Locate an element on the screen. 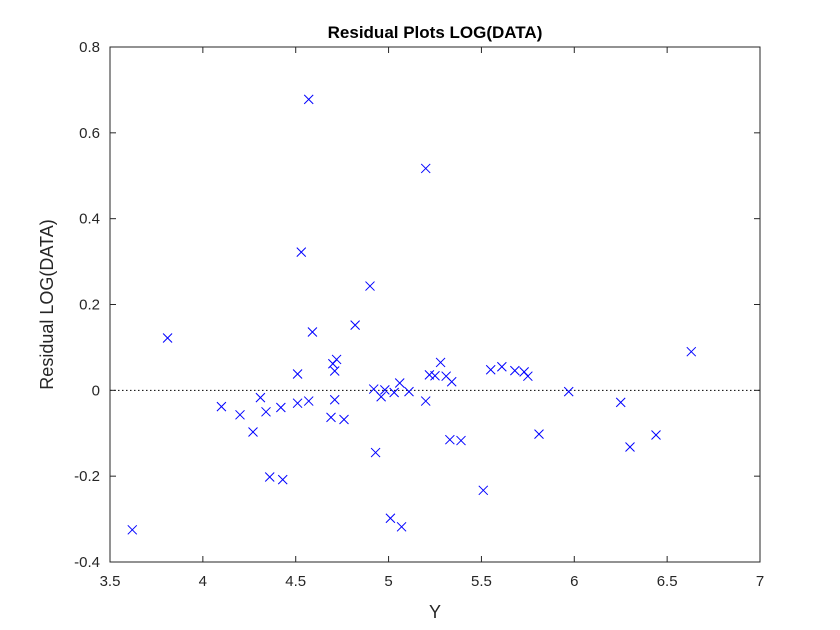 The height and width of the screenshot is (630, 840). x-tick-label: 5.5 is located at coordinates (481, 581).